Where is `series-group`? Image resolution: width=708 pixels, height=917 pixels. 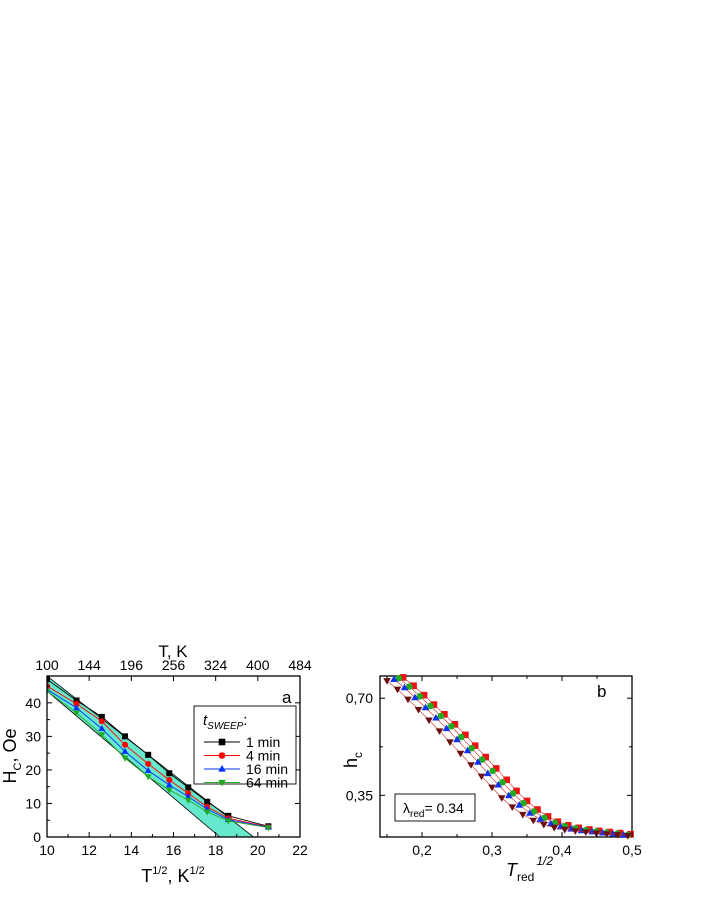
series-group is located at coordinates (508, 757).